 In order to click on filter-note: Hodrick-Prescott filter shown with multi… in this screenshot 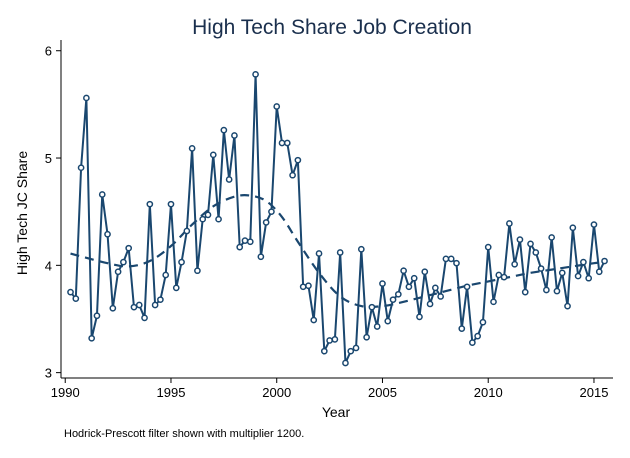, I will do `click(184, 434)`.